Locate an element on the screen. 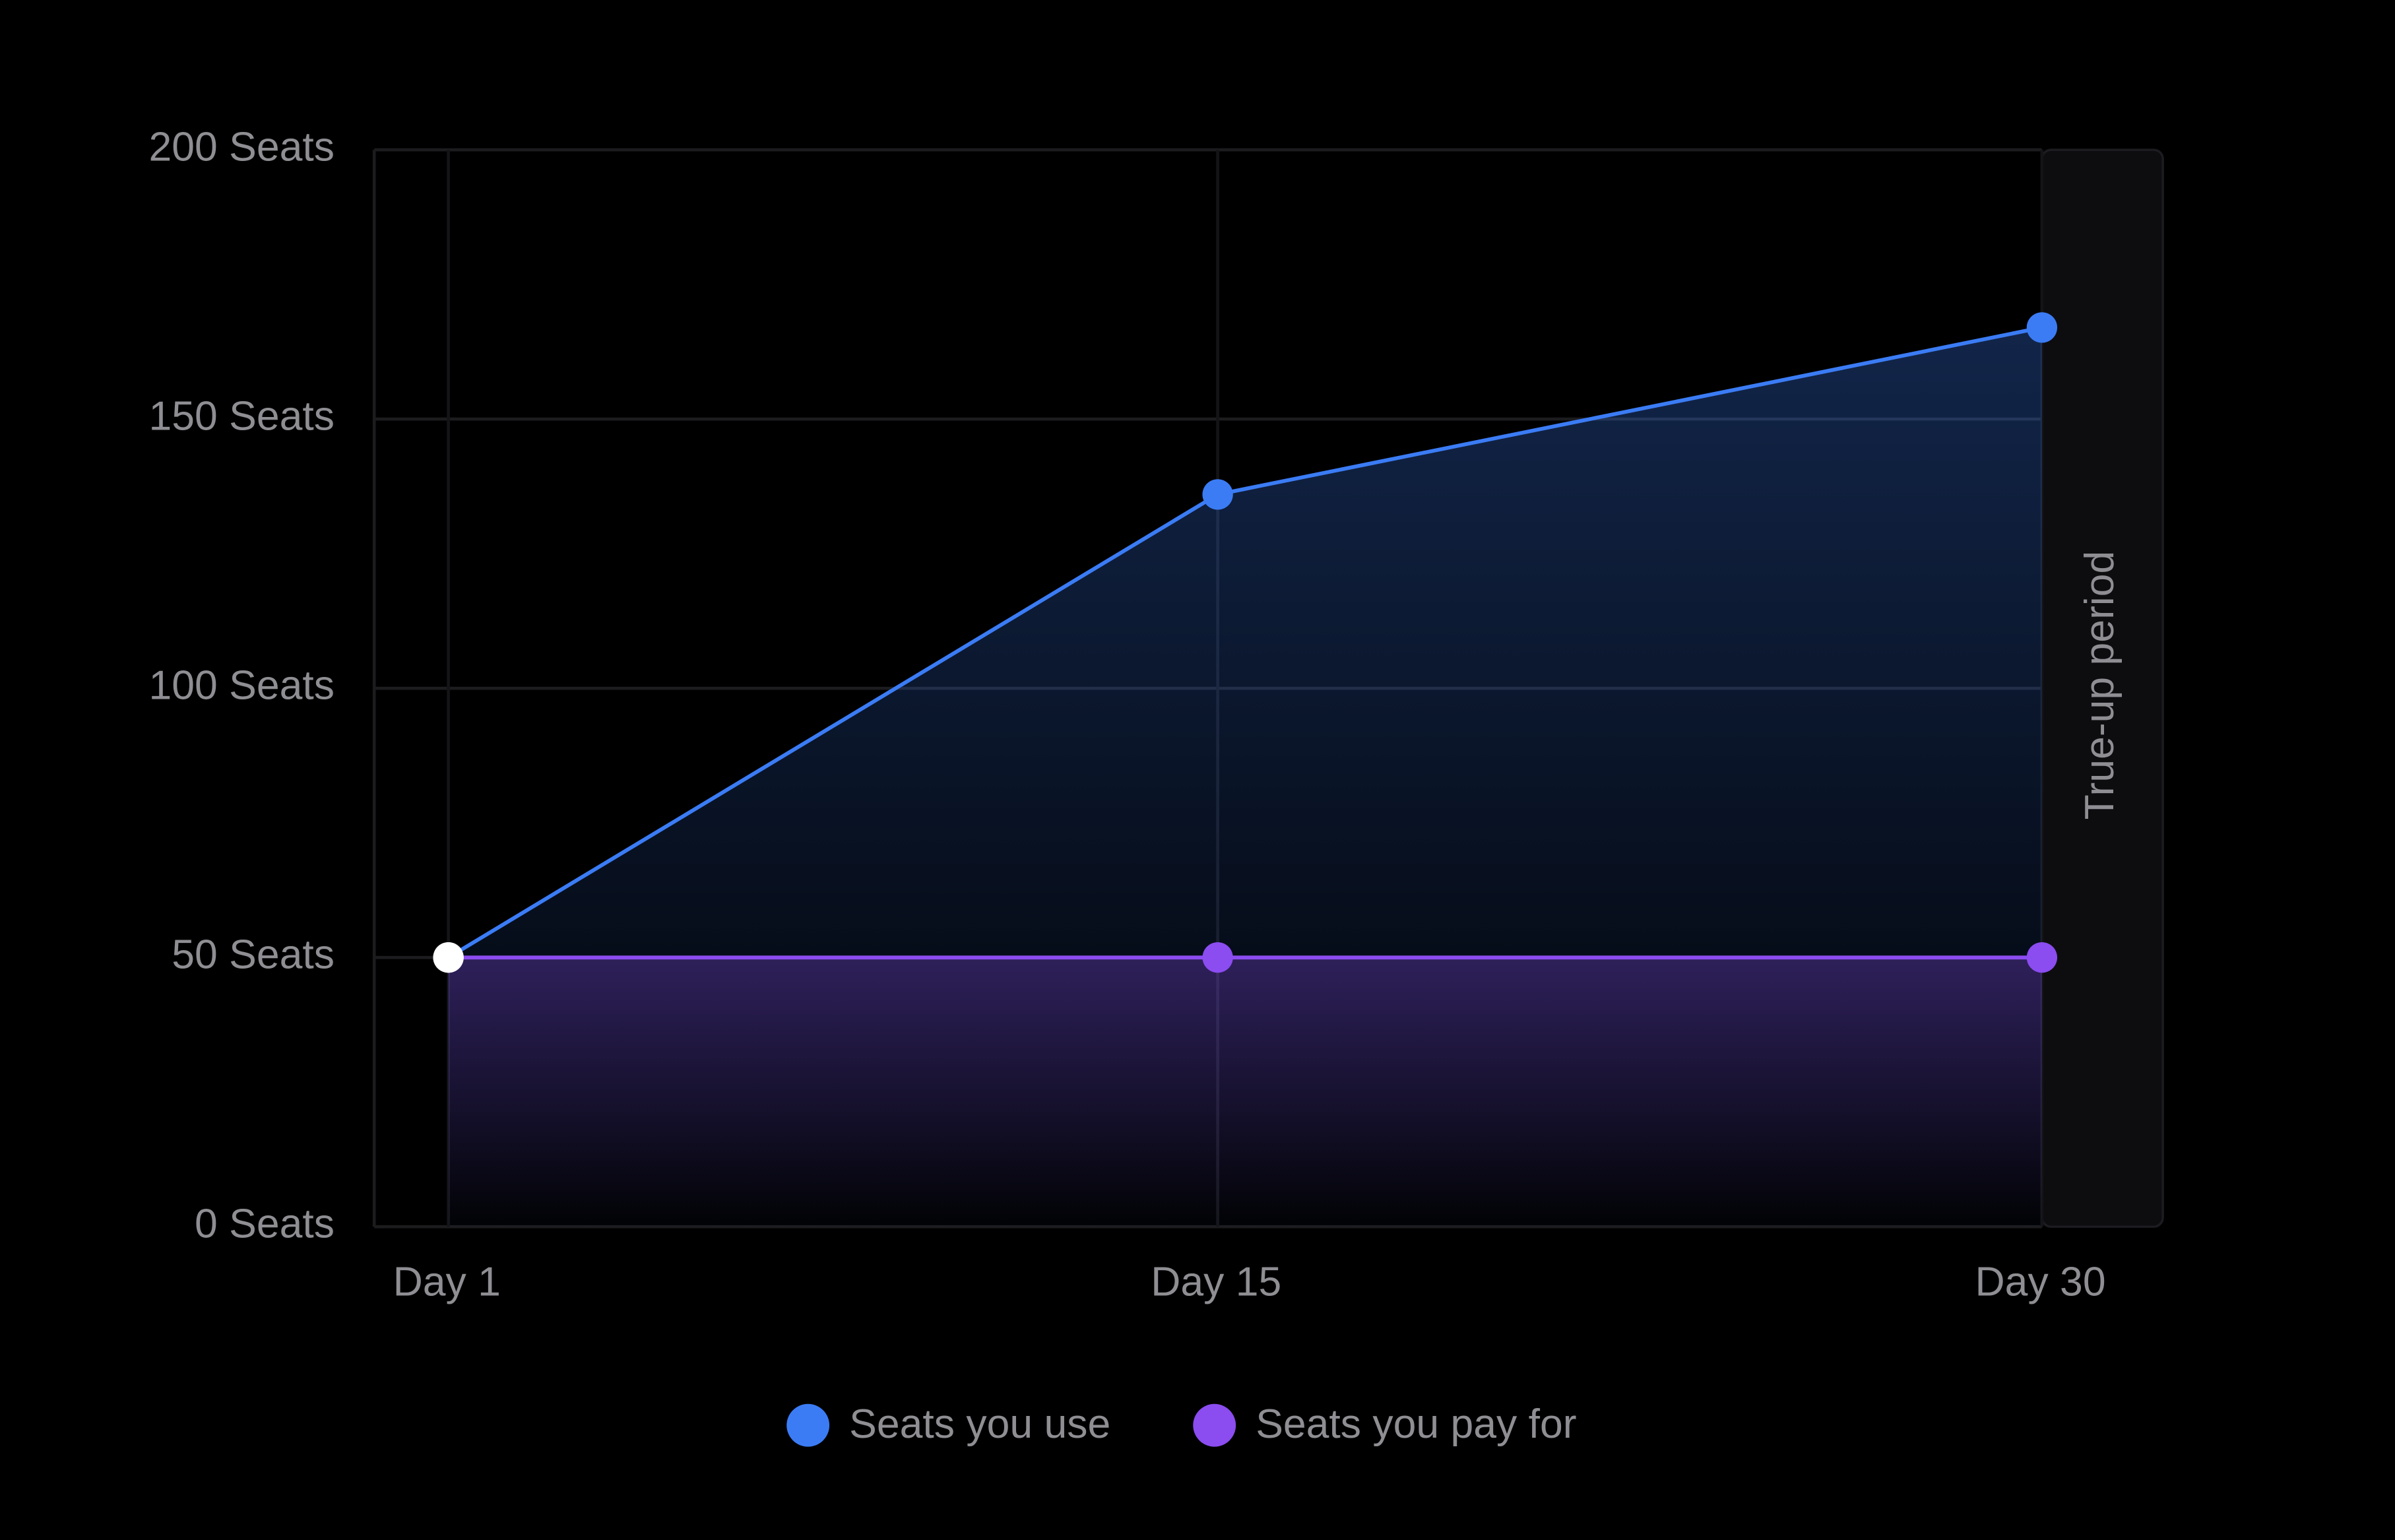 This screenshot has height=1540, width=2395. y-tick-label: 50 Seats is located at coordinates (253, 955).